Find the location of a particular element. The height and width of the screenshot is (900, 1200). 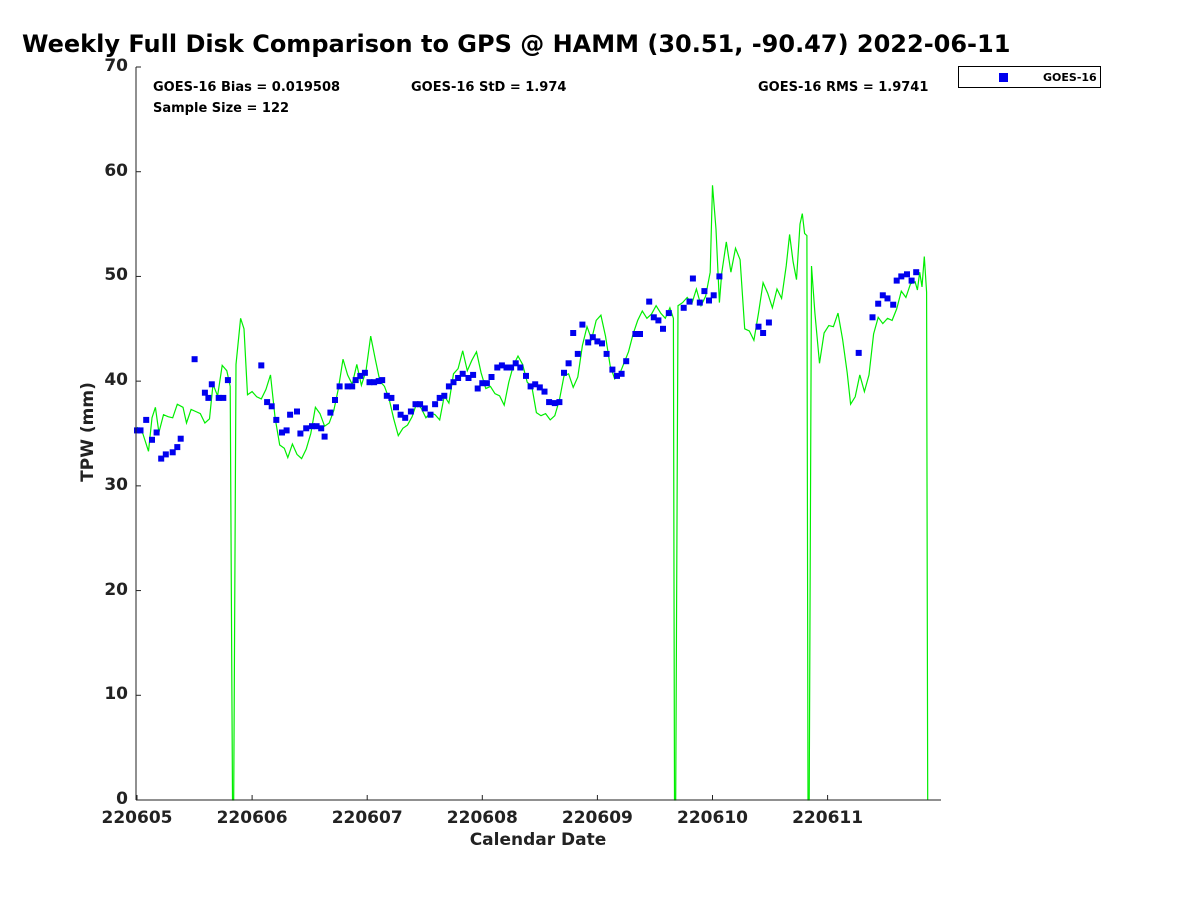

y-tick-label: 30 is located at coordinates (116, 484).